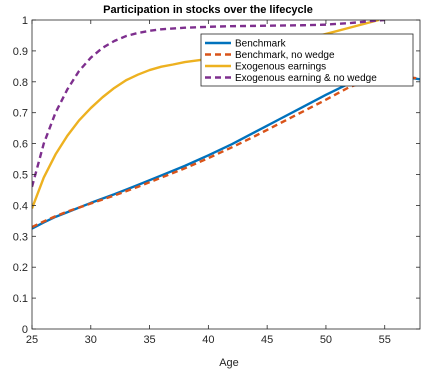  Describe the element at coordinates (385, 340) in the screenshot. I see `x-tick-label: 55` at that location.